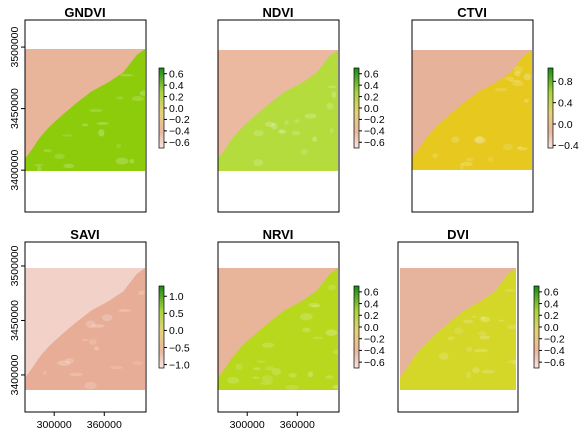 The width and height of the screenshot is (583, 437). I want to click on panel-title: CTVI, so click(472, 12).